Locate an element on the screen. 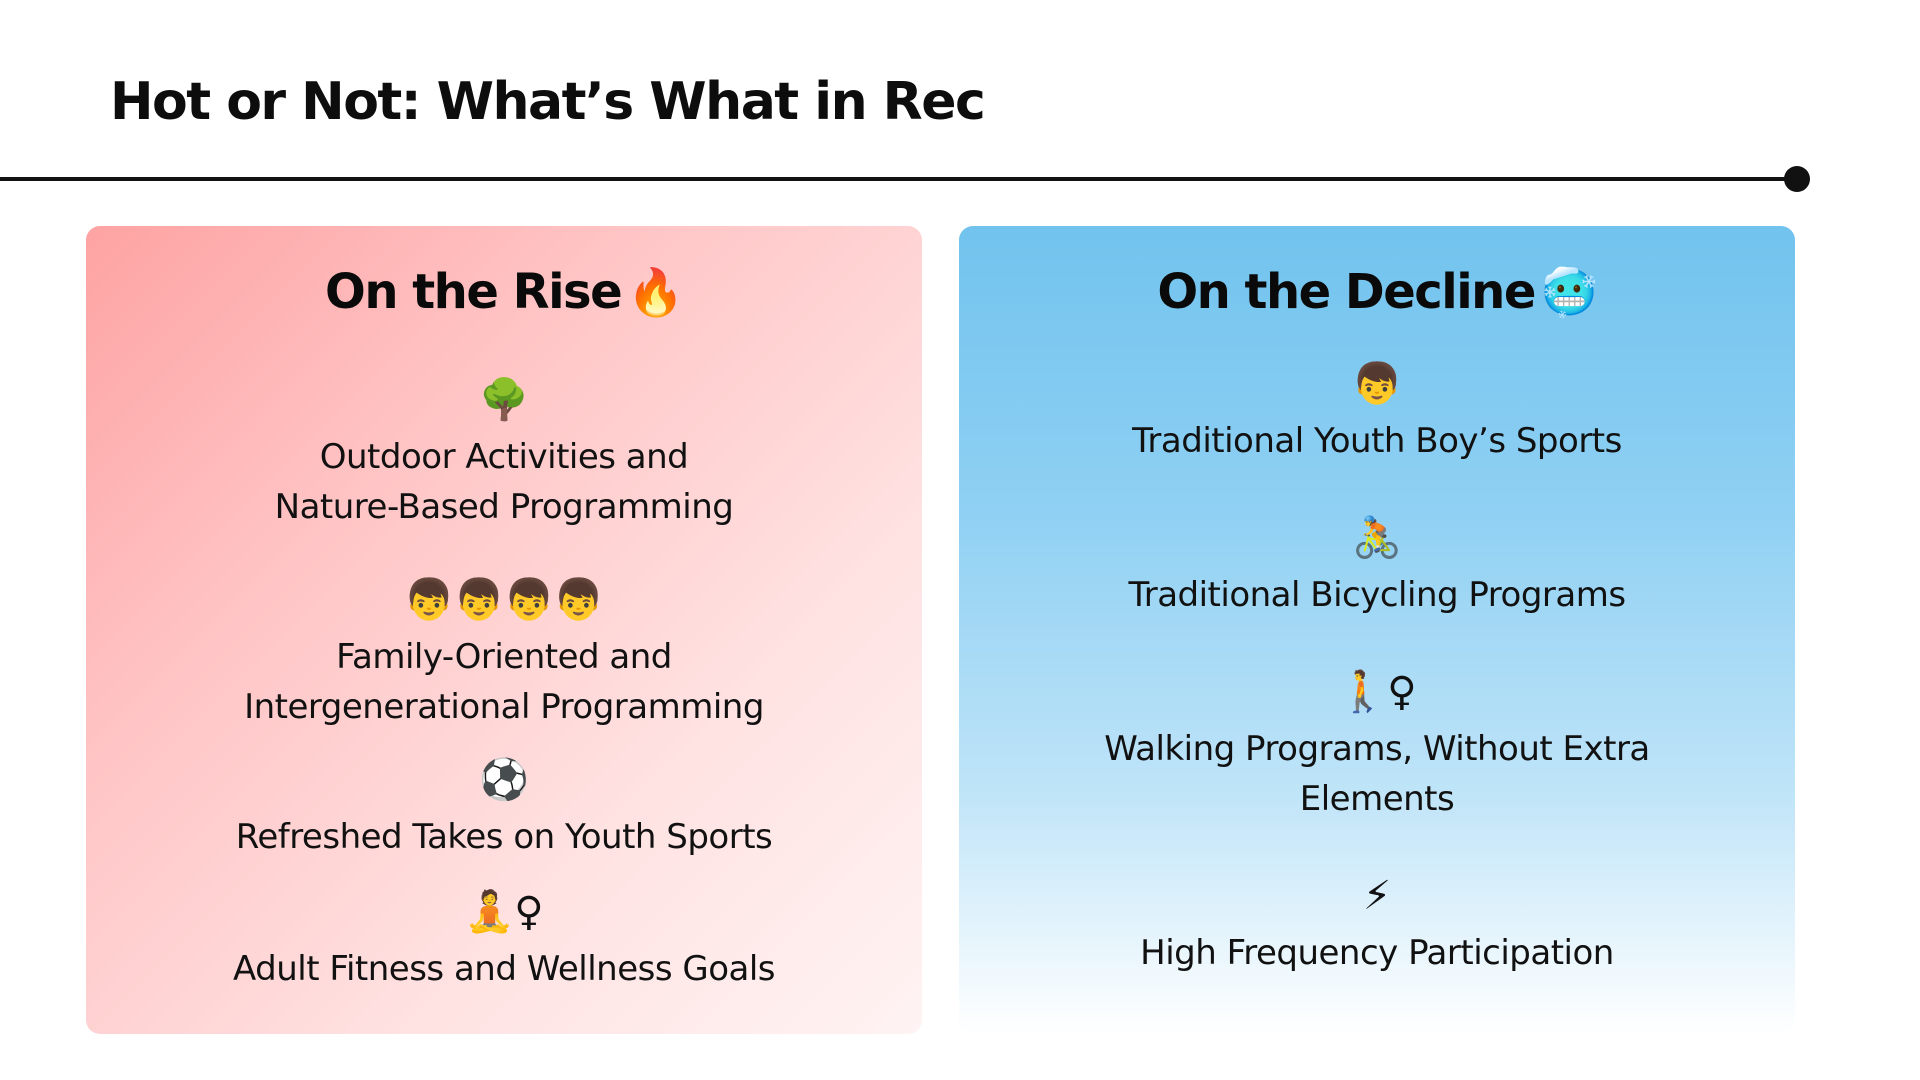  lightning-icon: ⚡ is located at coordinates (1377, 896).